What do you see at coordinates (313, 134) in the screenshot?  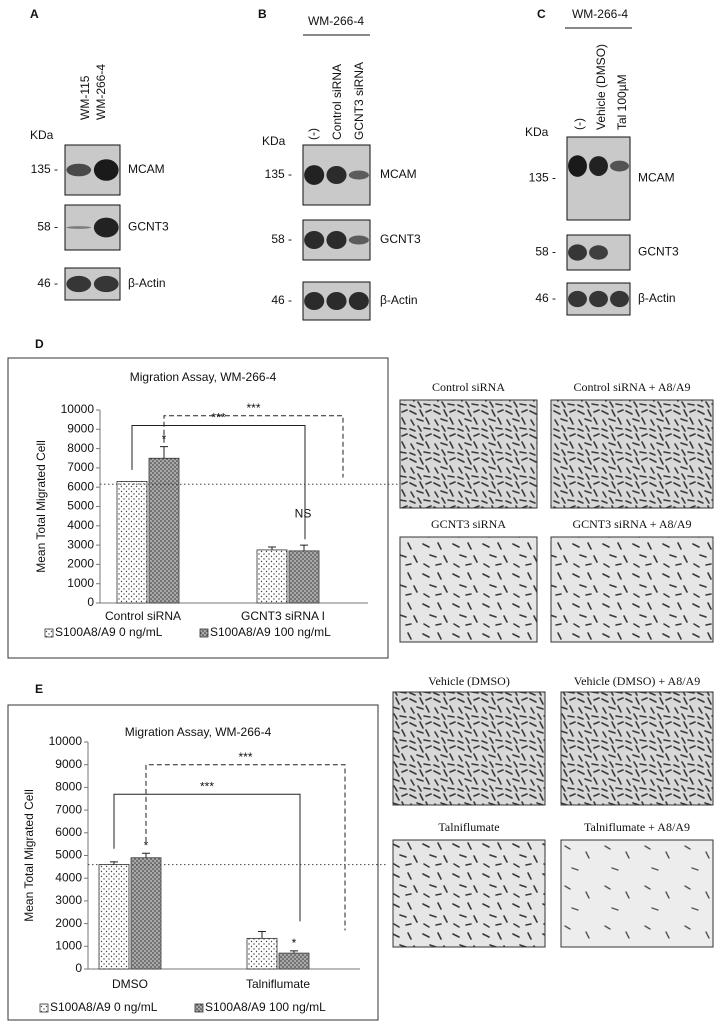 I see `lane-label: (-)` at bounding box center [313, 134].